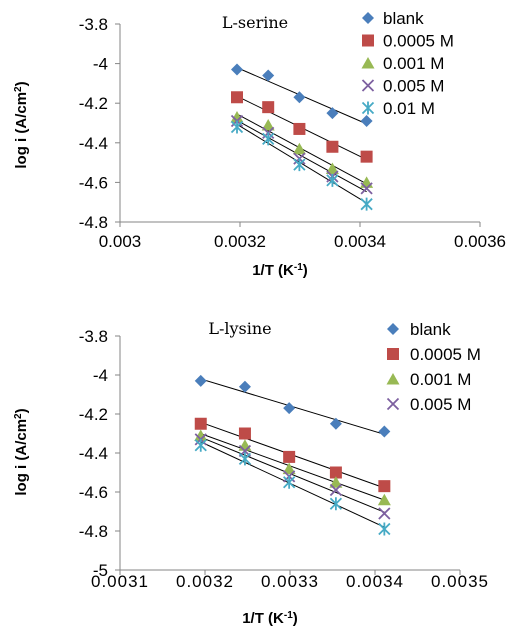 The image size is (521, 631). Describe the element at coordinates (120, 581) in the screenshot. I see `x-tick-label: 0.0031` at that location.